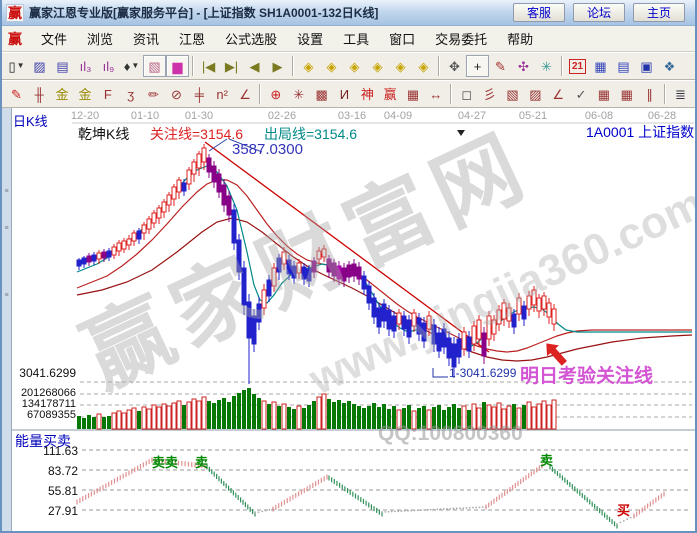  Describe the element at coordinates (402, 39) in the screenshot. I see `menu-item-窗口: 窗口` at that location.